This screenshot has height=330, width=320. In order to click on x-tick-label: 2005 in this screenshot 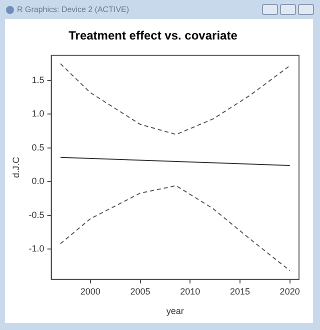, I will do `click(140, 291)`.